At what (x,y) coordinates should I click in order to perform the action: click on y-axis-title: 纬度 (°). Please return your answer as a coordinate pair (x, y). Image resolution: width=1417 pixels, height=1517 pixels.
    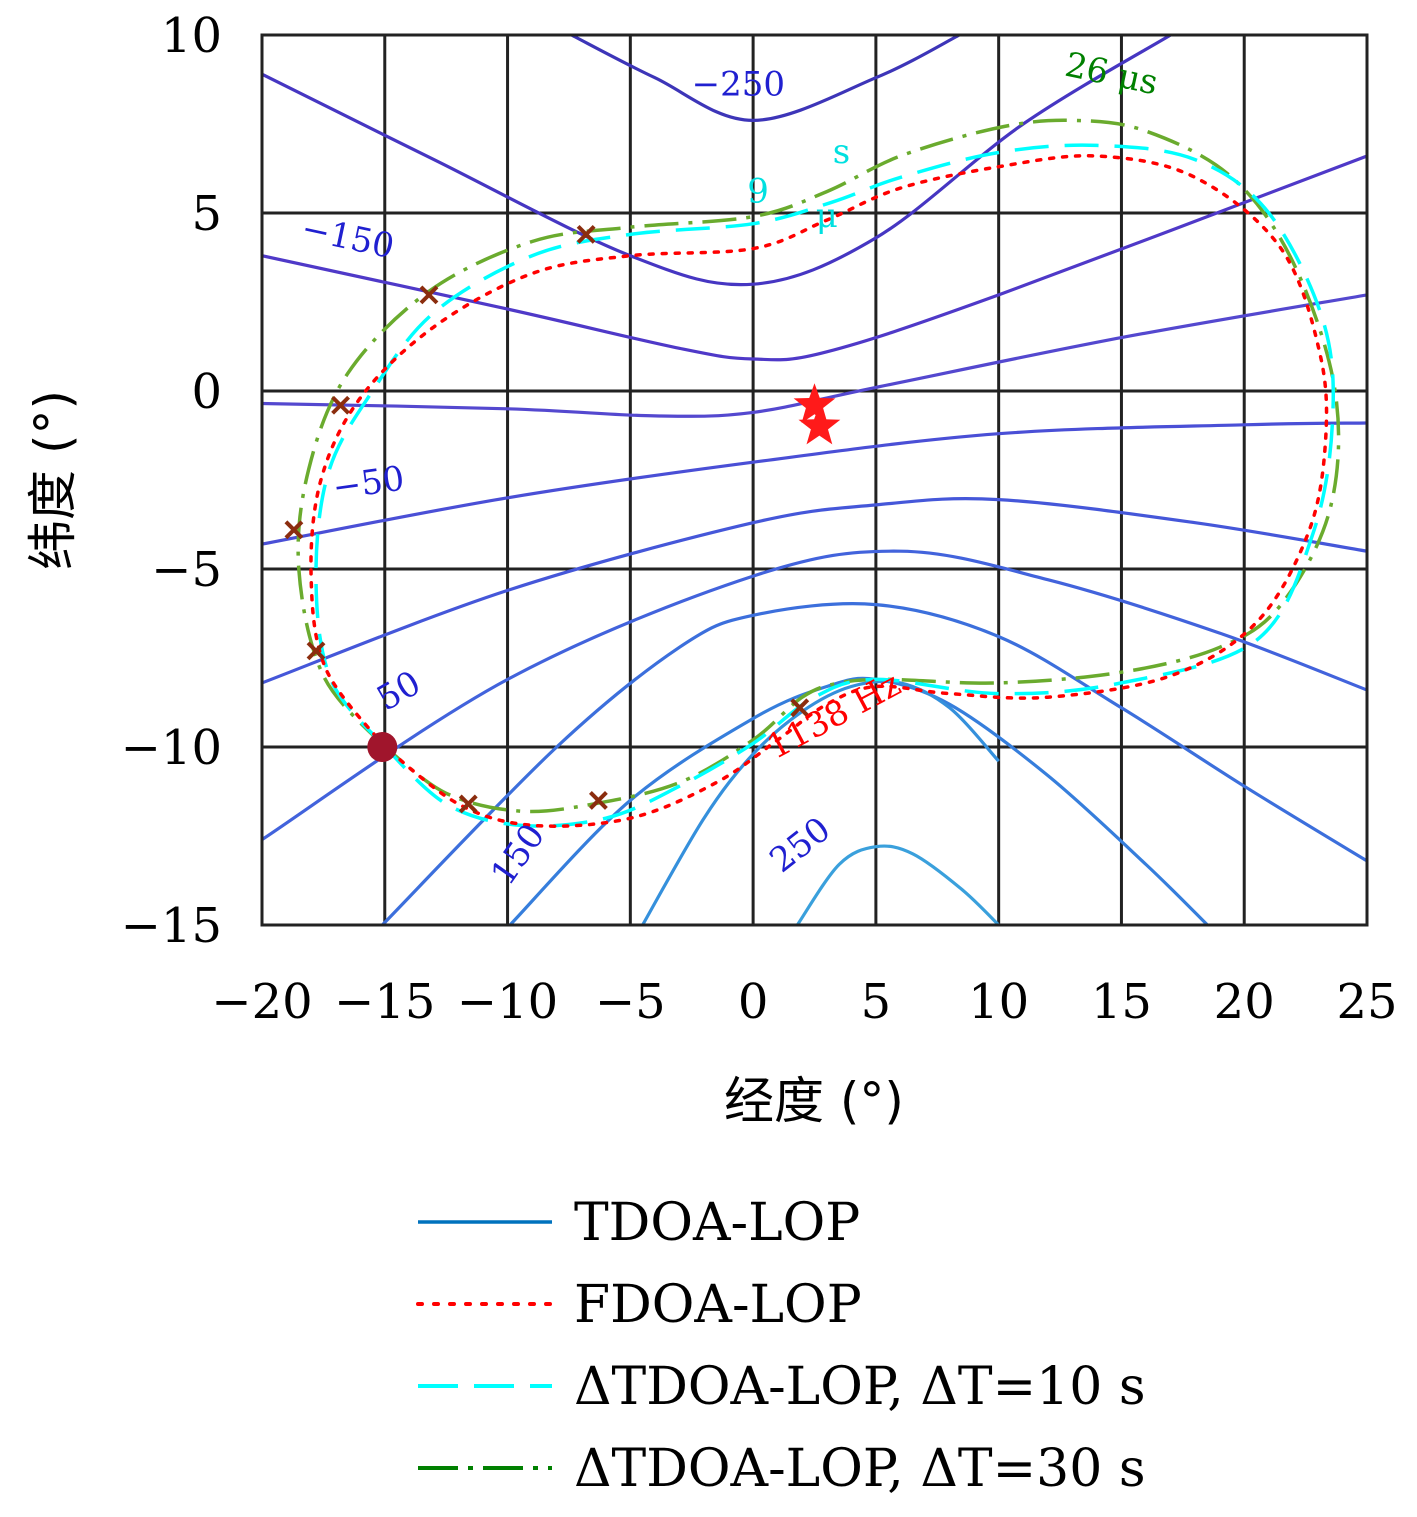
    Looking at the image, I should click on (53, 480).